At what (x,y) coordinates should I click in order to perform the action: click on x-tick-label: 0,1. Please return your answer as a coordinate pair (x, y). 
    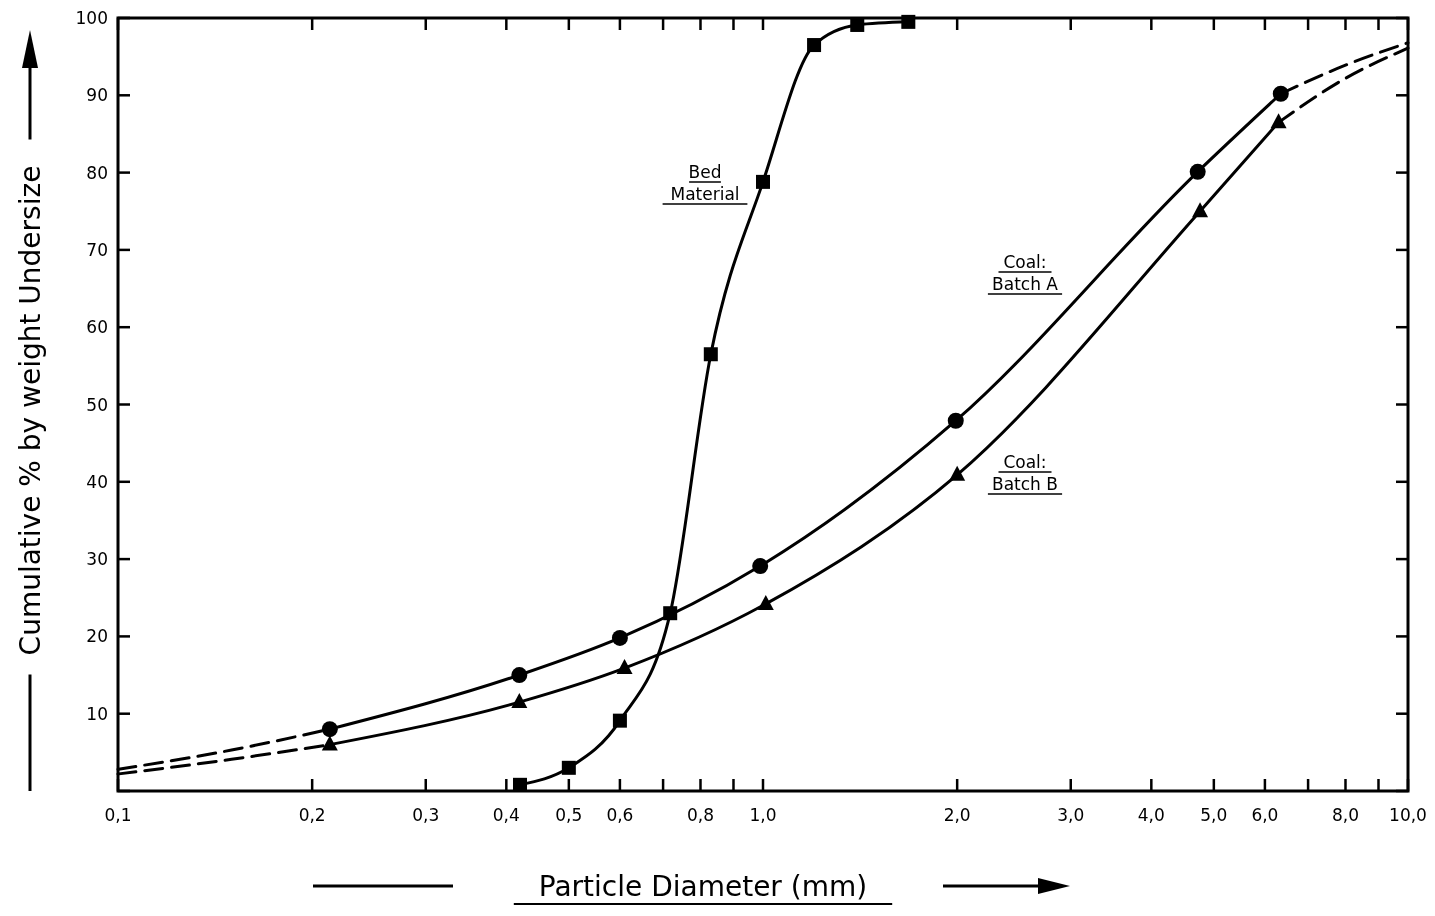
    Looking at the image, I should click on (118, 815).